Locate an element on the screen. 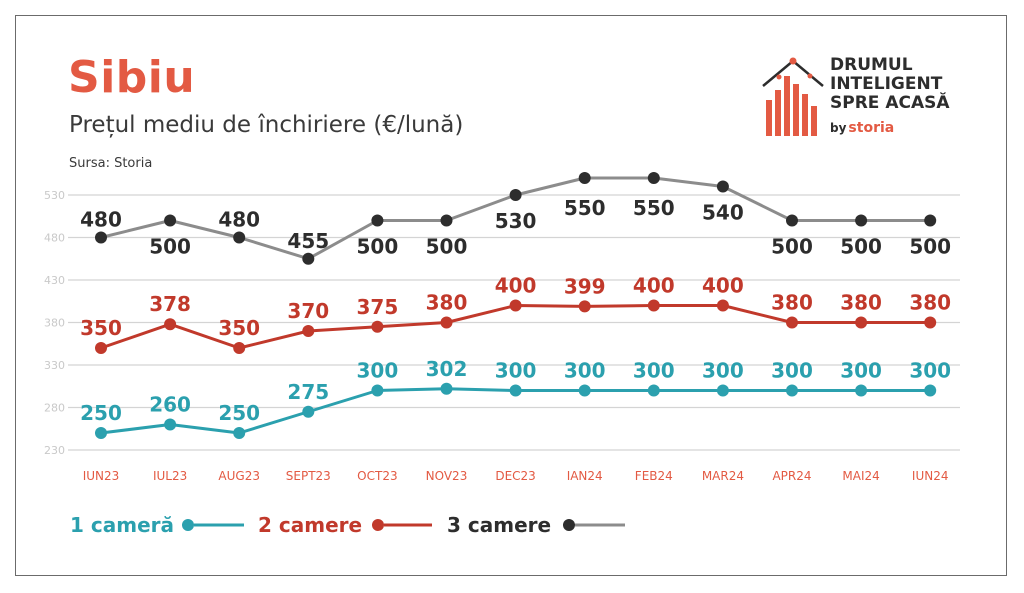  logo-line-2: INTELIGENT is located at coordinates (886, 84).